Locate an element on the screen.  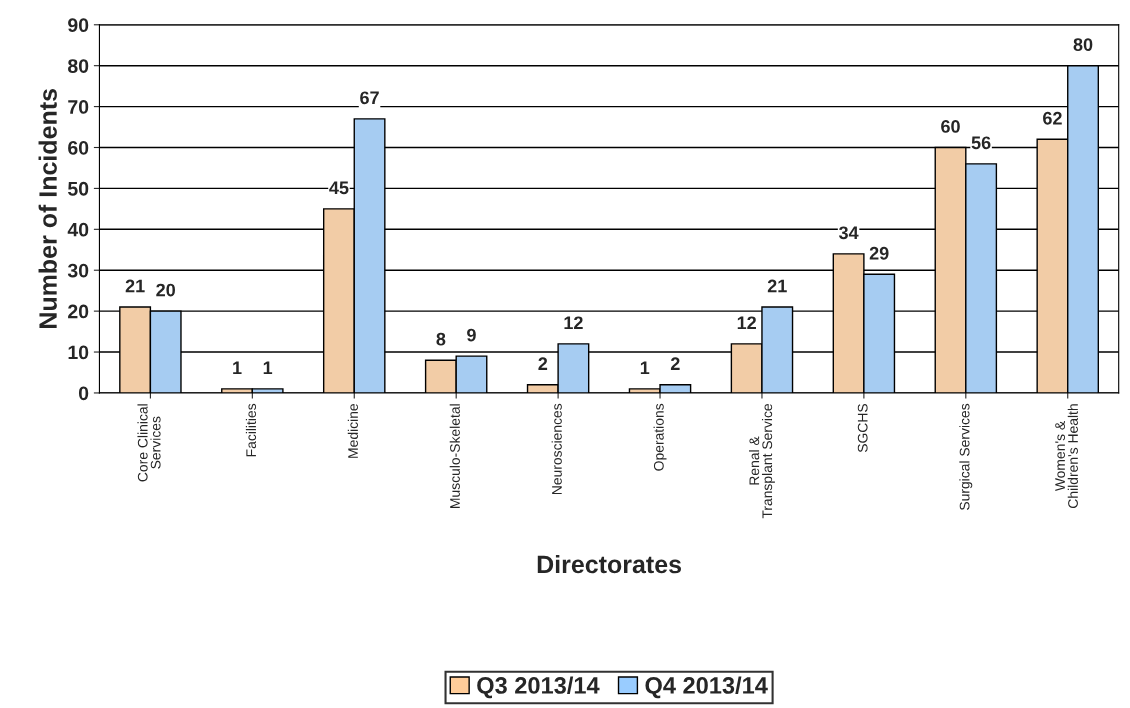
x-tick-label: Medicine is located at coordinates (352, 430).